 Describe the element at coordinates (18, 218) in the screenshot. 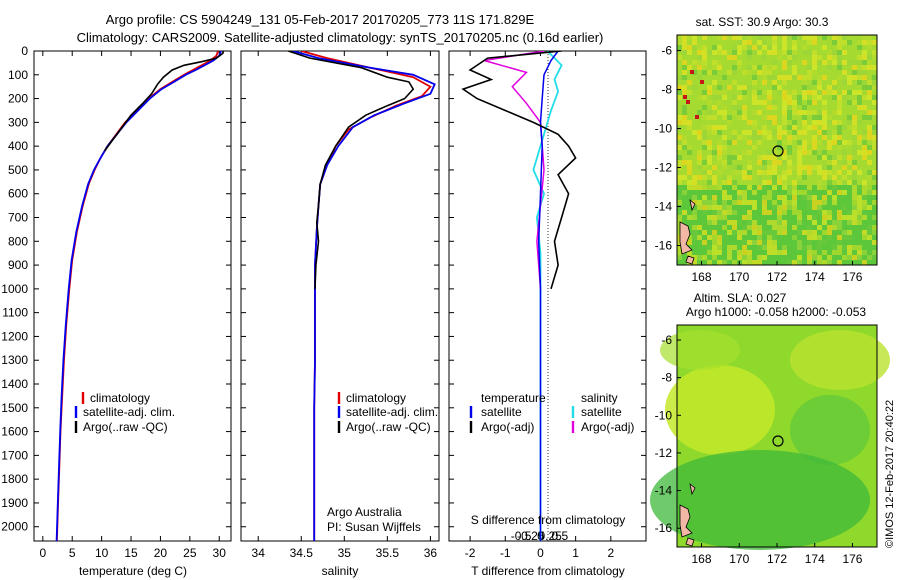

I see `depth-tick-label: 700` at that location.